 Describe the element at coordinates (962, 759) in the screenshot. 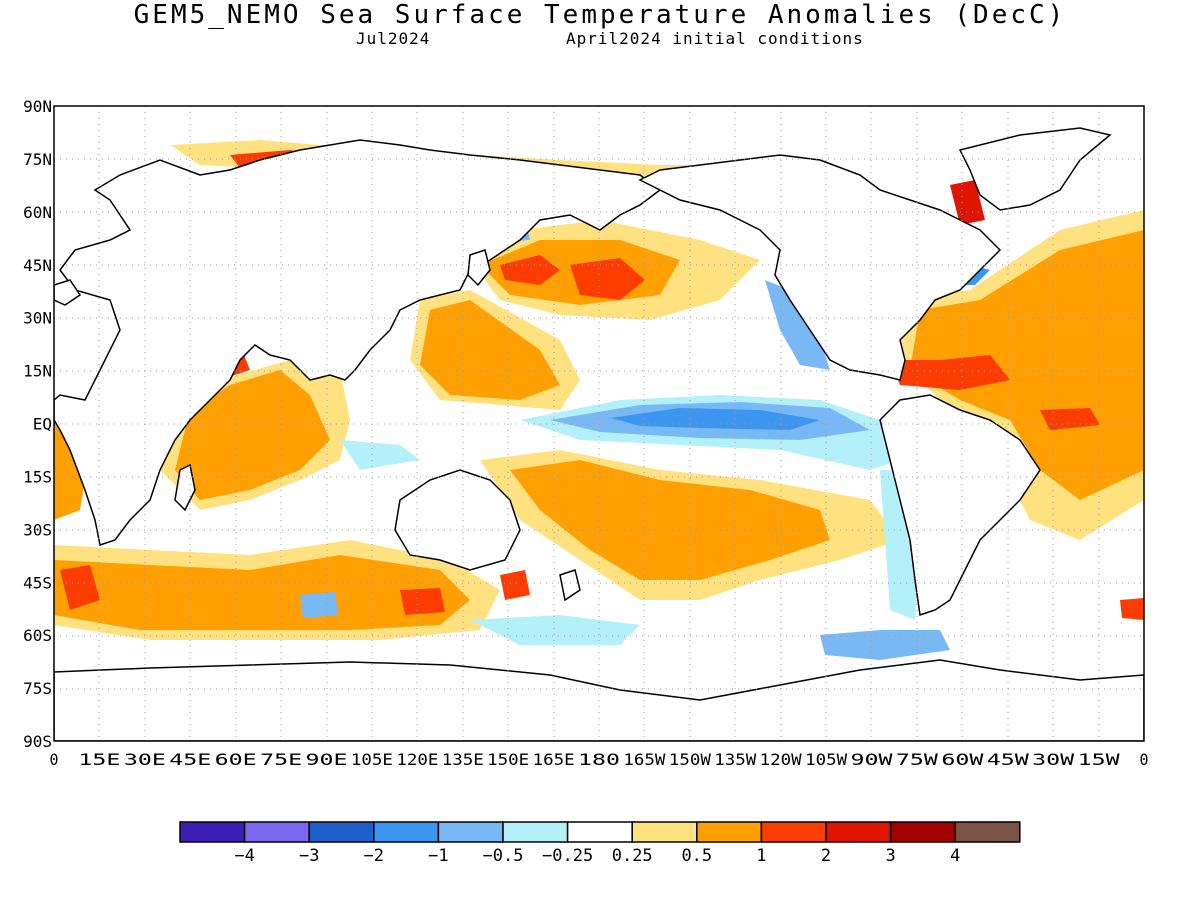

I see `lon-tick-label: 60W` at that location.